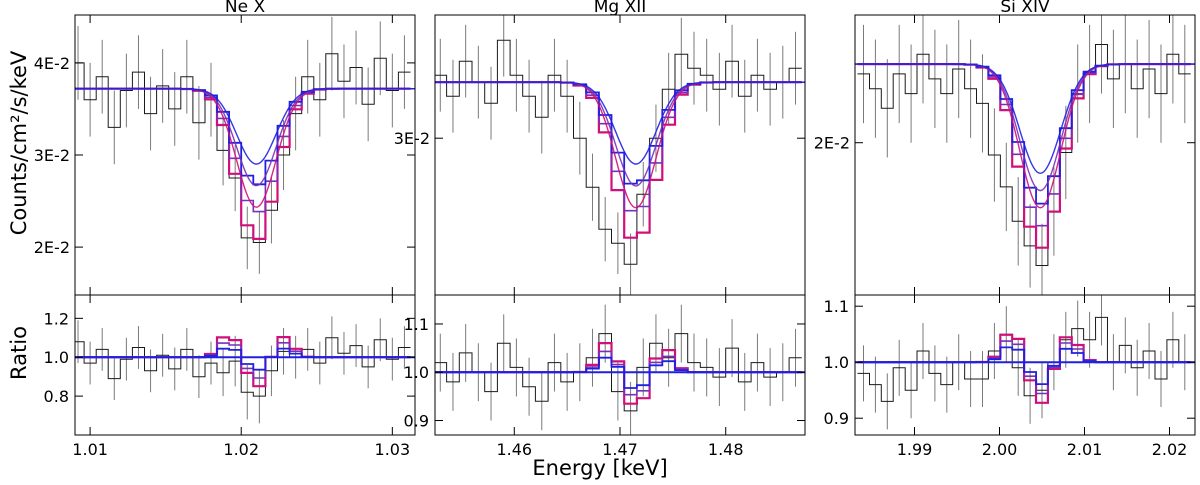 This screenshot has width=1200, height=485. I want to click on ratio-y-tick-label: 0.8, so click(56, 396).